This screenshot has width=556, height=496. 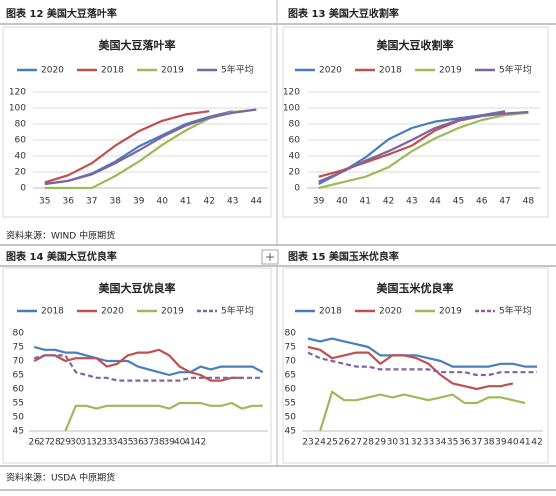 What do you see at coordinates (291, 93) in the screenshot?
I see `y-tick-label: 120` at bounding box center [291, 93].